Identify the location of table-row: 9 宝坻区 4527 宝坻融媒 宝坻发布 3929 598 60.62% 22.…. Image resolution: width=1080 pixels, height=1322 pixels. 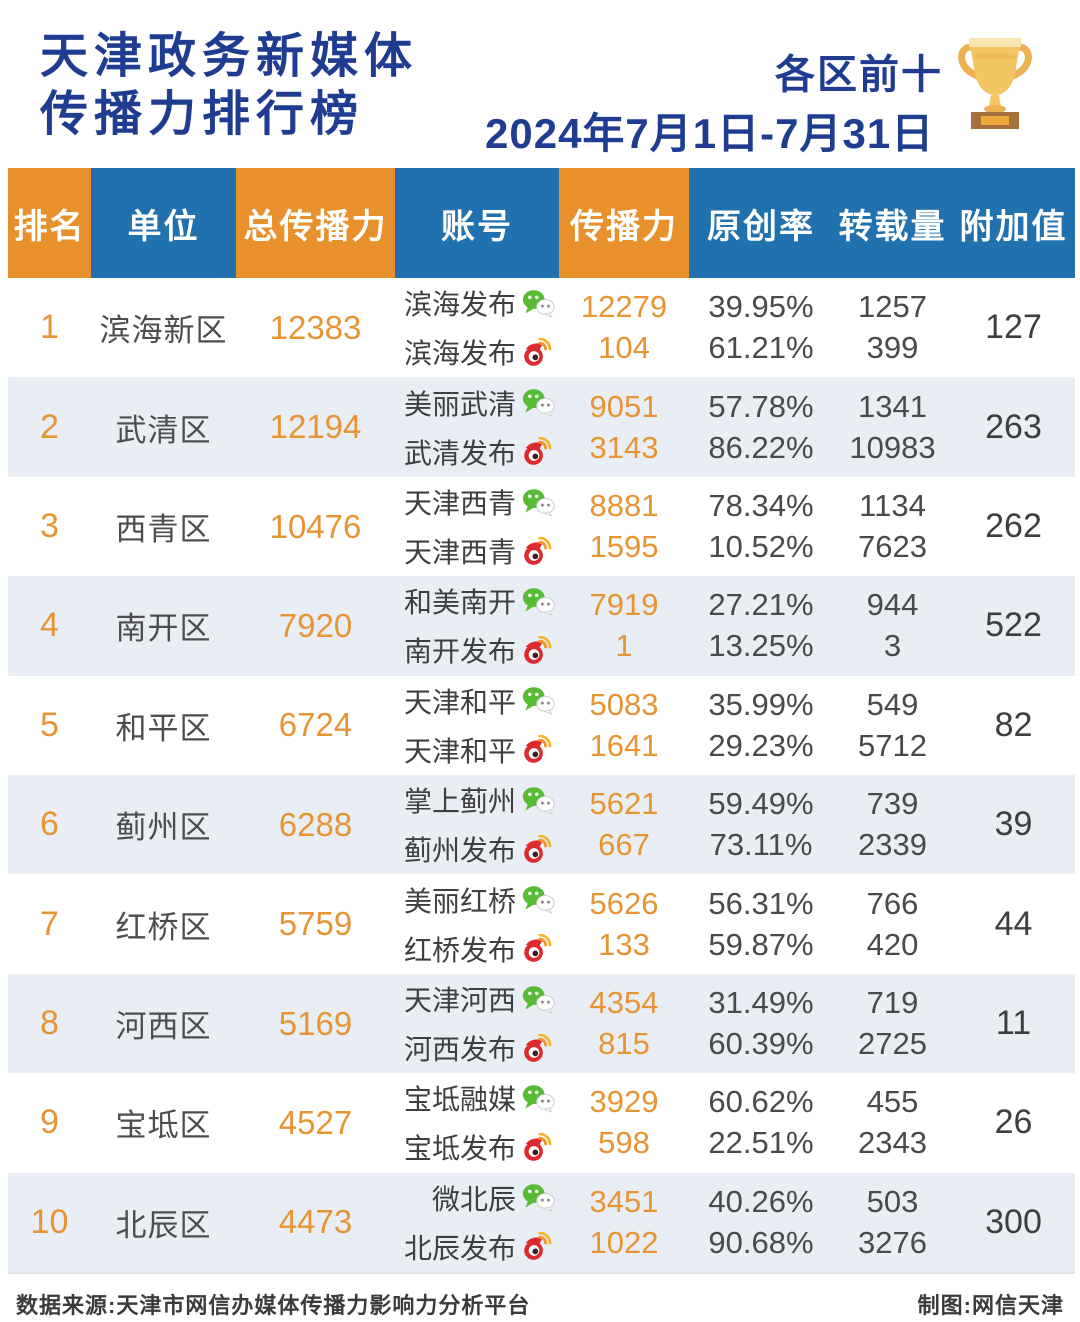
(541, 1122).